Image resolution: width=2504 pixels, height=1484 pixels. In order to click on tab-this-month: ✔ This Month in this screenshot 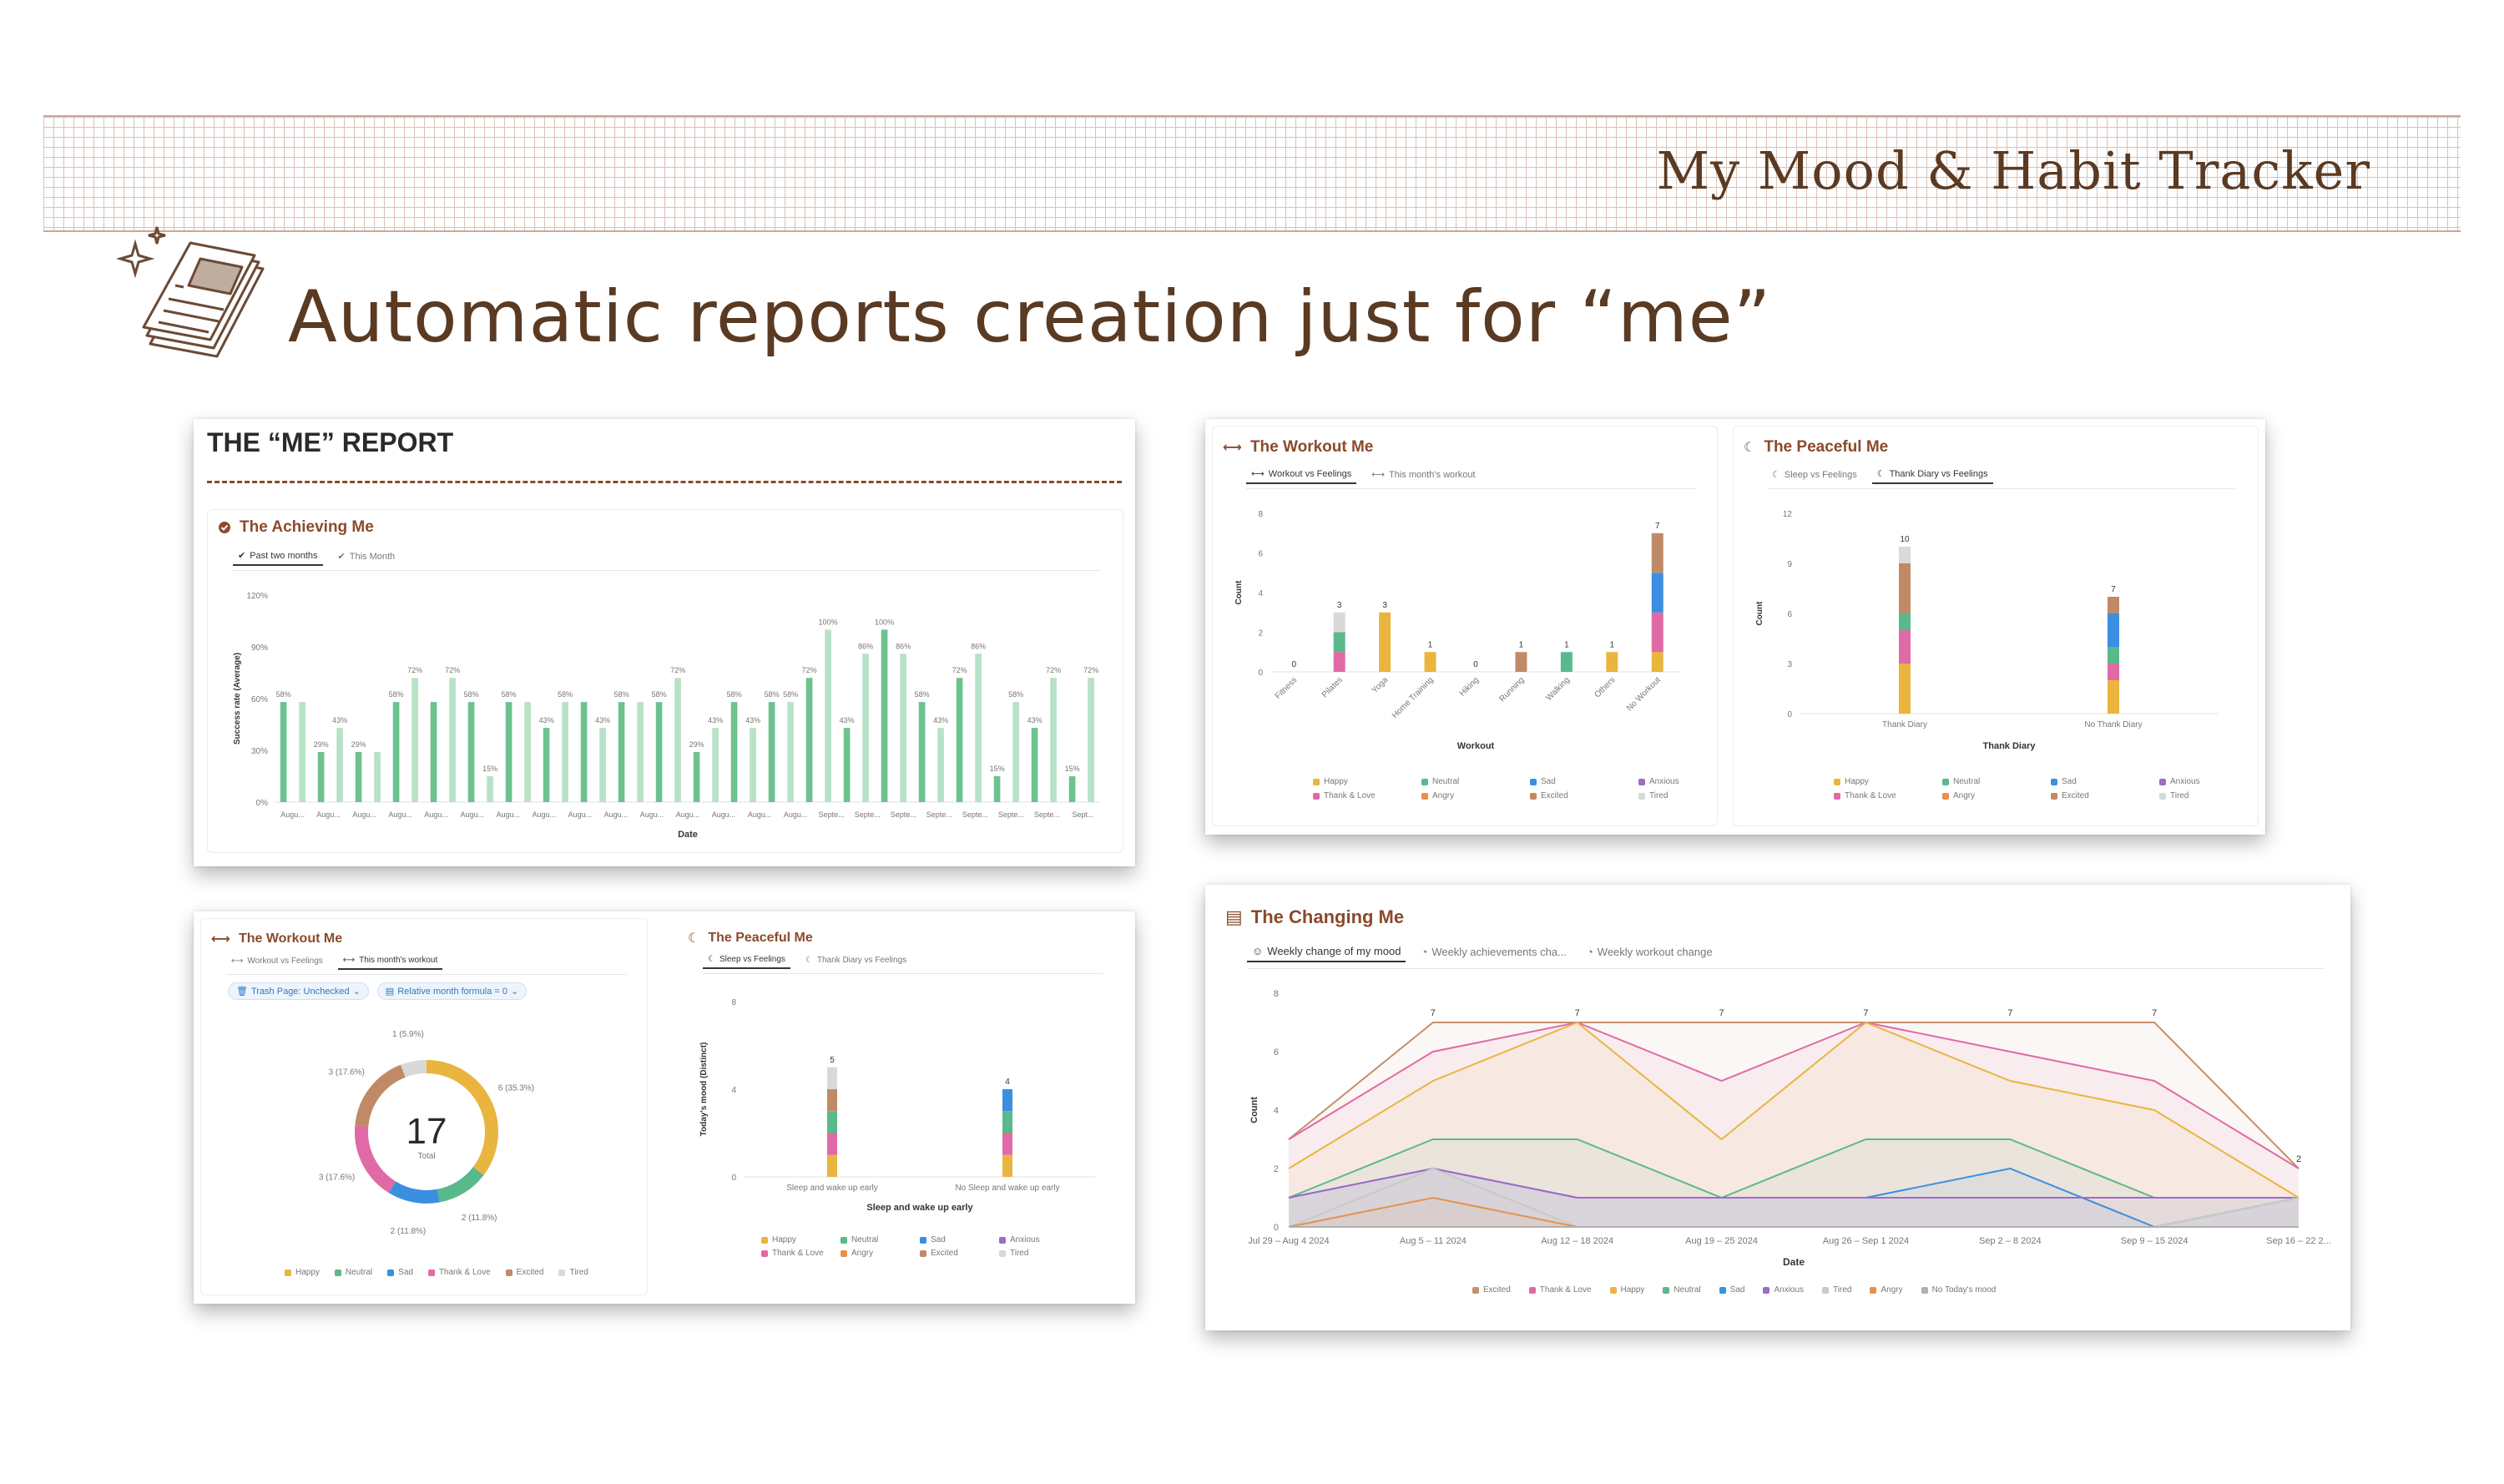, I will do `click(366, 557)`.